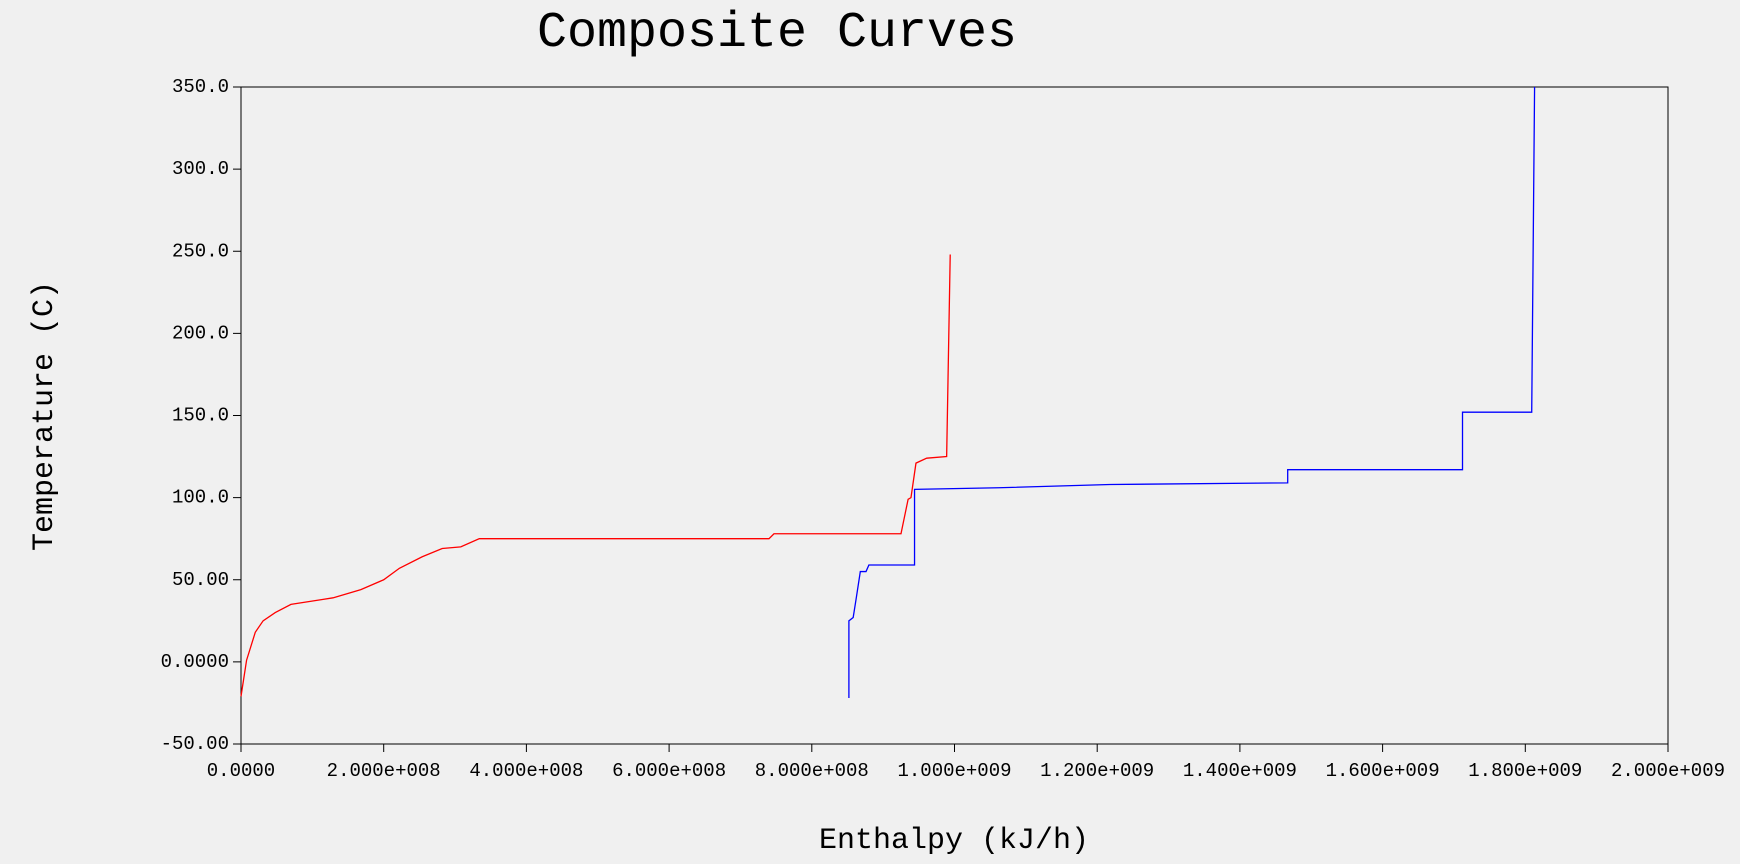 The image size is (1740, 864). Describe the element at coordinates (812, 771) in the screenshot. I see `x-tick-label: 8.000e+008` at that location.